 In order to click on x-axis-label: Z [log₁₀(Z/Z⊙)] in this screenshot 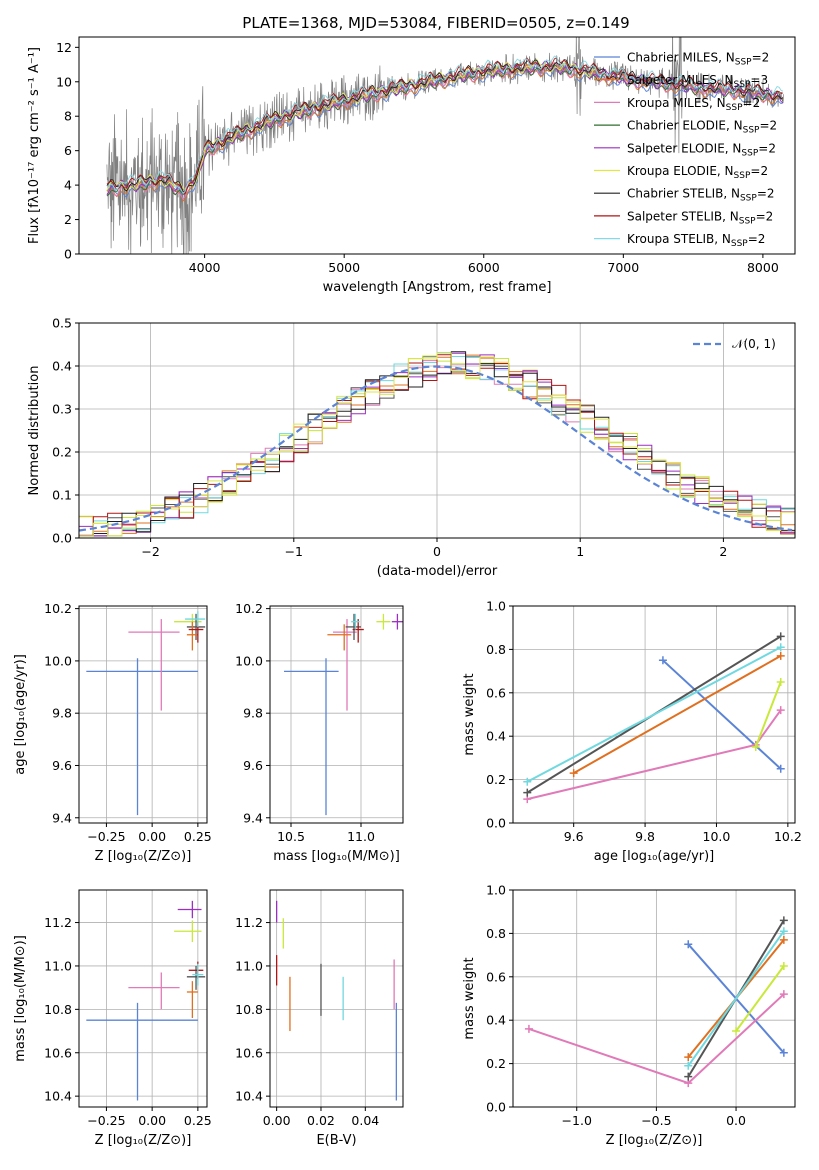, I will do `click(143, 856)`.